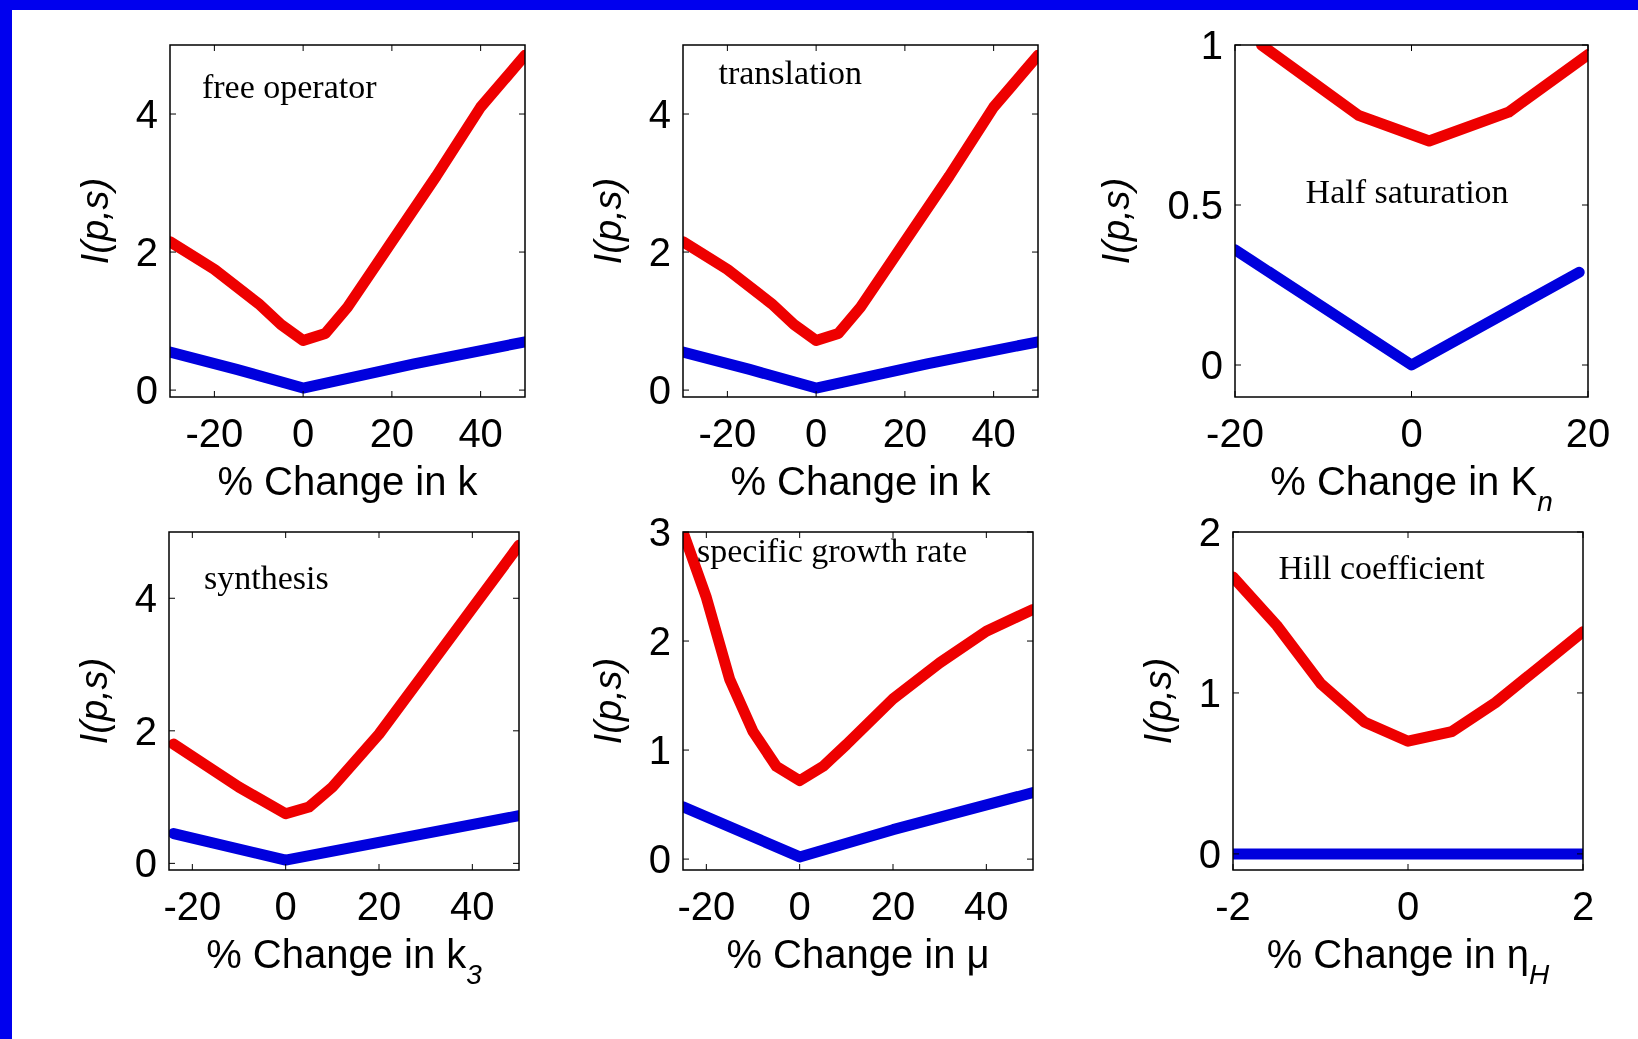 Image resolution: width=1638 pixels, height=1039 pixels. What do you see at coordinates (1382, 568) in the screenshot?
I see `annotation: Hill coefficient` at bounding box center [1382, 568].